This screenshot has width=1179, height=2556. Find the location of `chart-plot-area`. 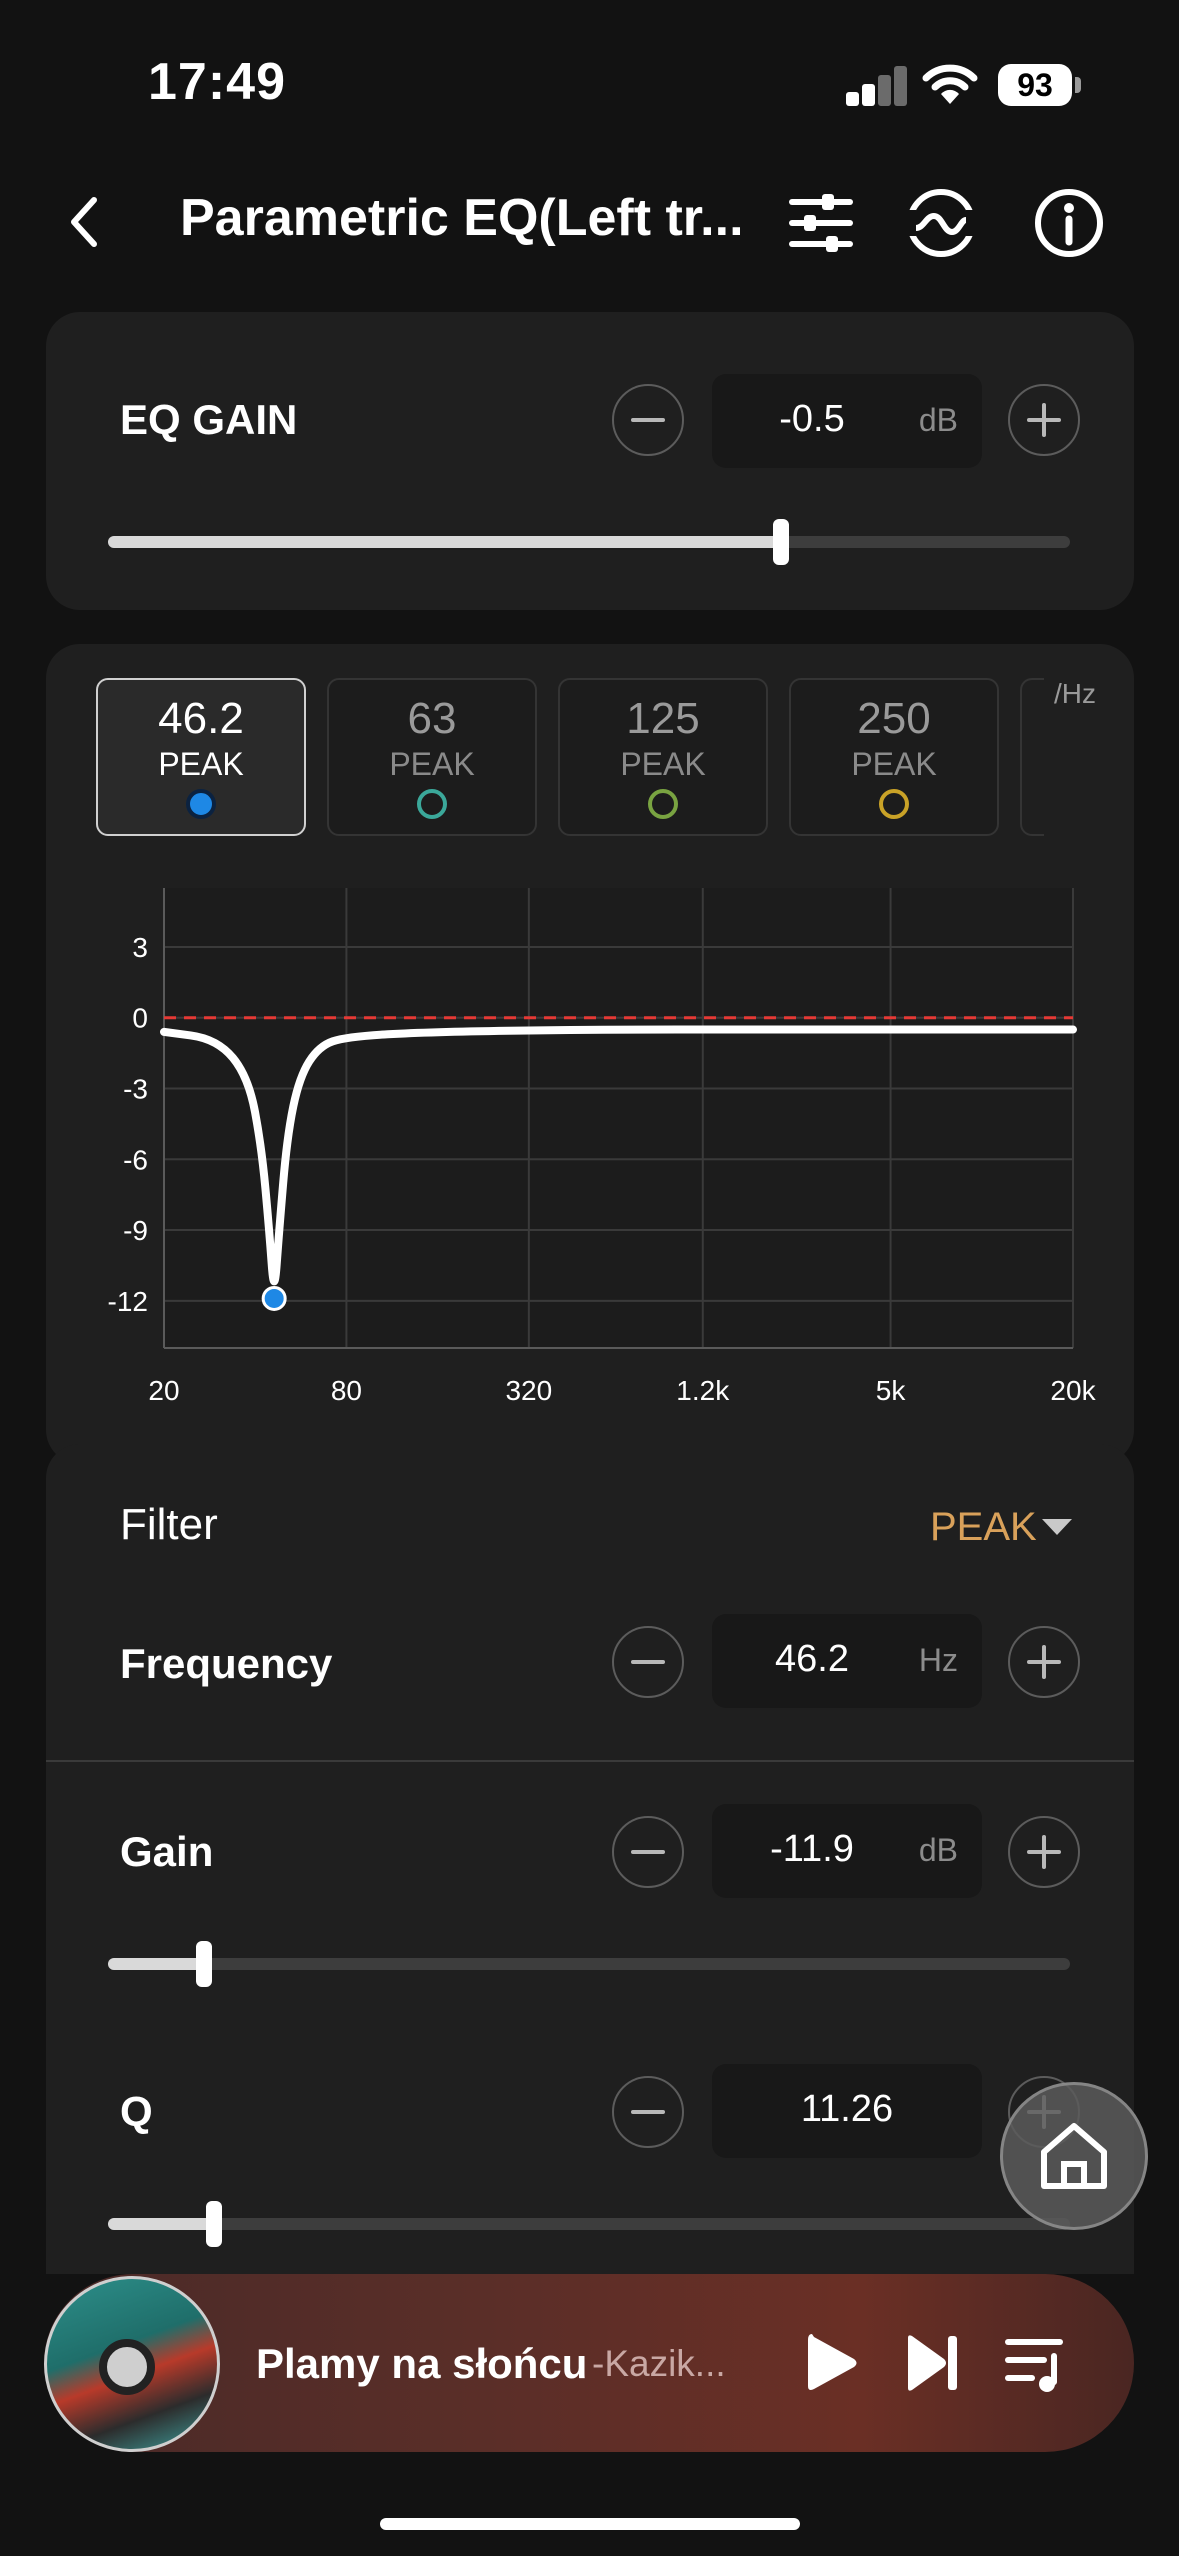

chart-plot-area is located at coordinates (618, 1118).